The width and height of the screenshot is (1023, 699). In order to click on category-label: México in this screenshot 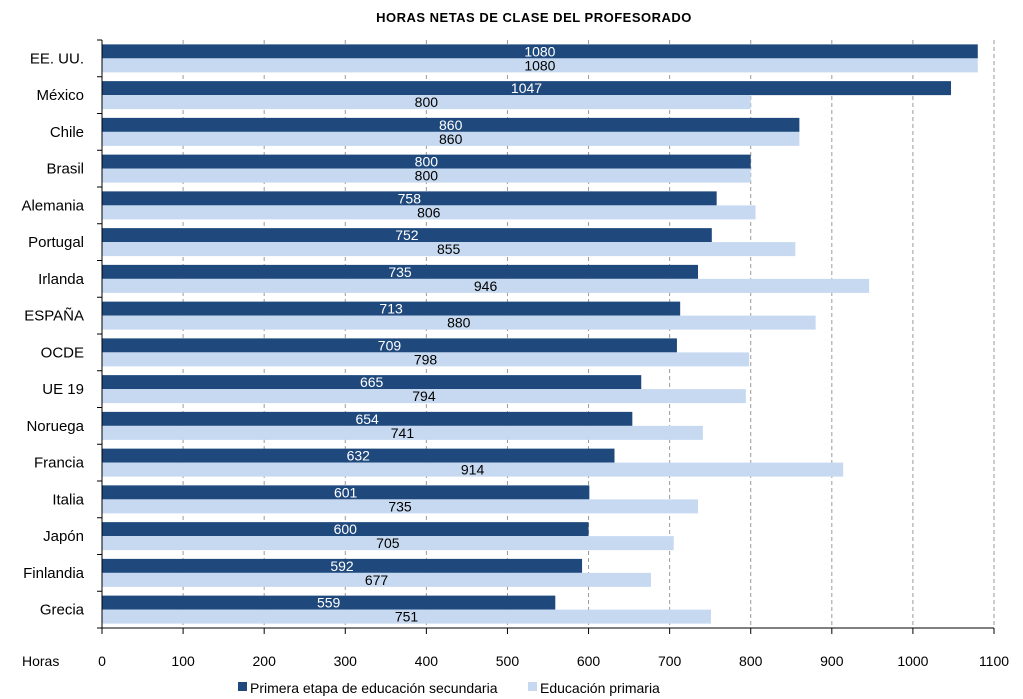, I will do `click(60, 95)`.